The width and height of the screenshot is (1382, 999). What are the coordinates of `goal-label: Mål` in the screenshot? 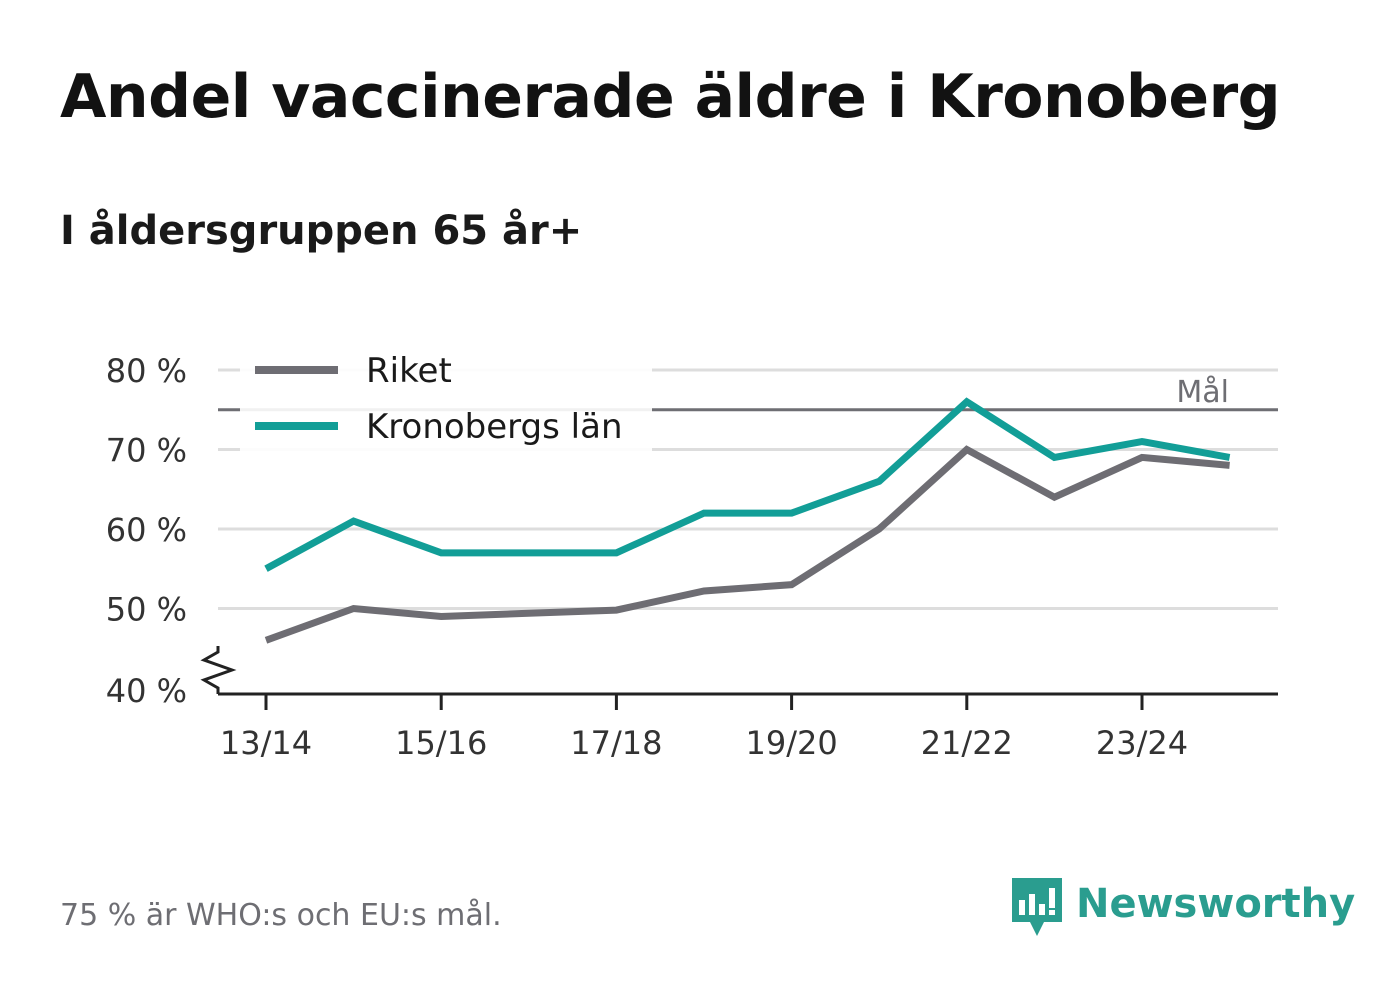 It's located at (1202, 392).